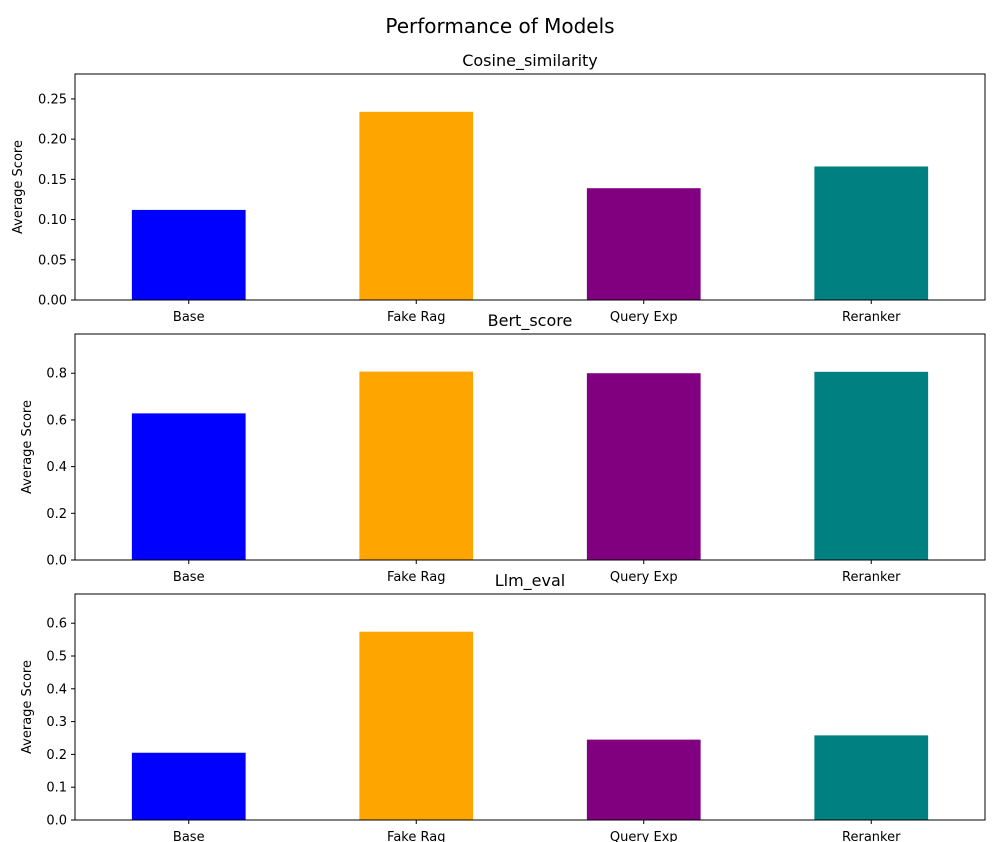  Describe the element at coordinates (52, 220) in the screenshot. I see `y-tick-label: 0.10` at that location.